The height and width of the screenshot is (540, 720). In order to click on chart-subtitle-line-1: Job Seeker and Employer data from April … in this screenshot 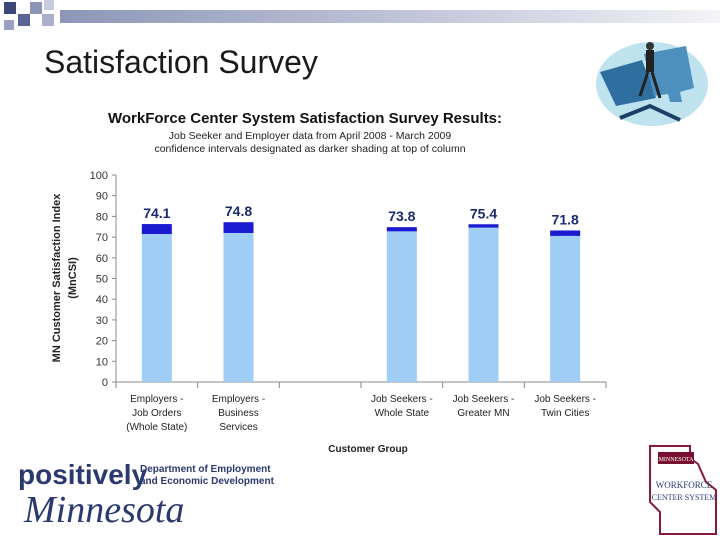, I will do `click(310, 136)`.